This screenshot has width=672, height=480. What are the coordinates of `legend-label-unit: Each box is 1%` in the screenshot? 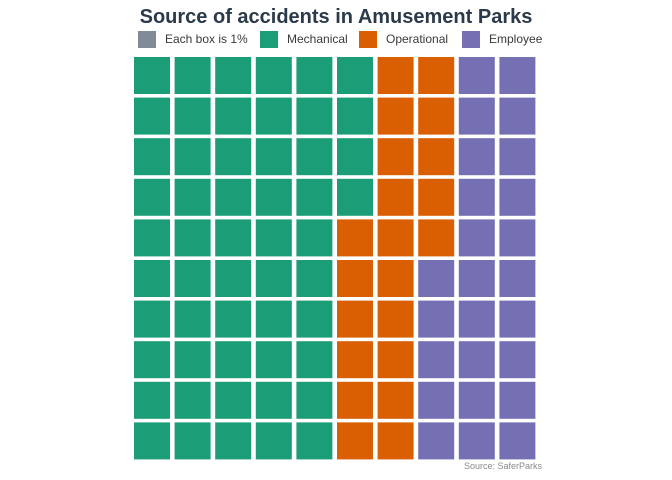 It's located at (206, 39).